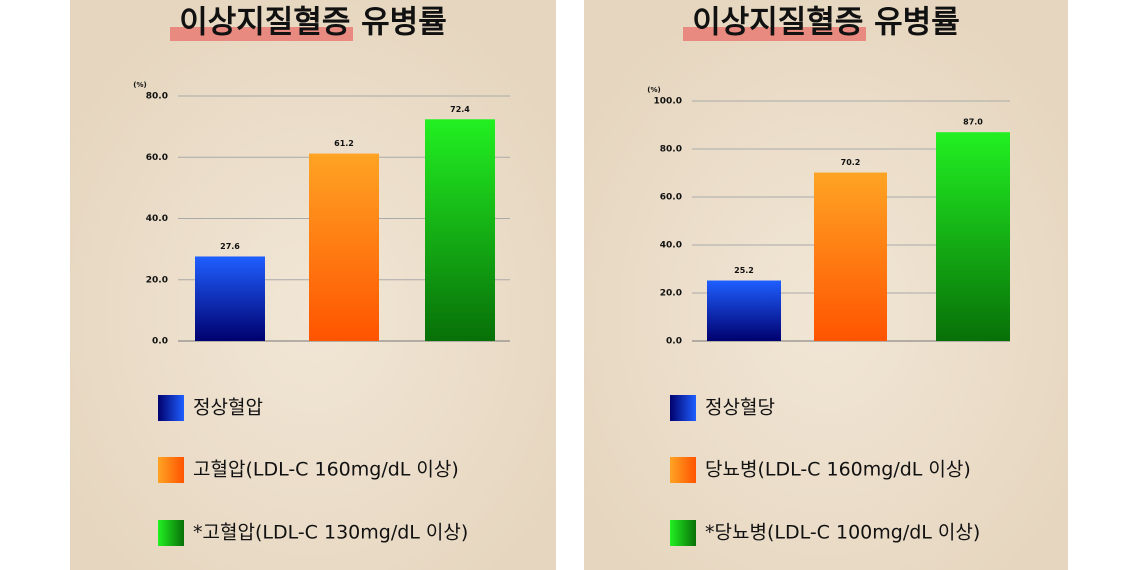 The width and height of the screenshot is (1140, 570). What do you see at coordinates (838, 470) in the screenshot?
I see `legend-label: 당뇨병(LDL-C 160mg/dL 이상)` at bounding box center [838, 470].